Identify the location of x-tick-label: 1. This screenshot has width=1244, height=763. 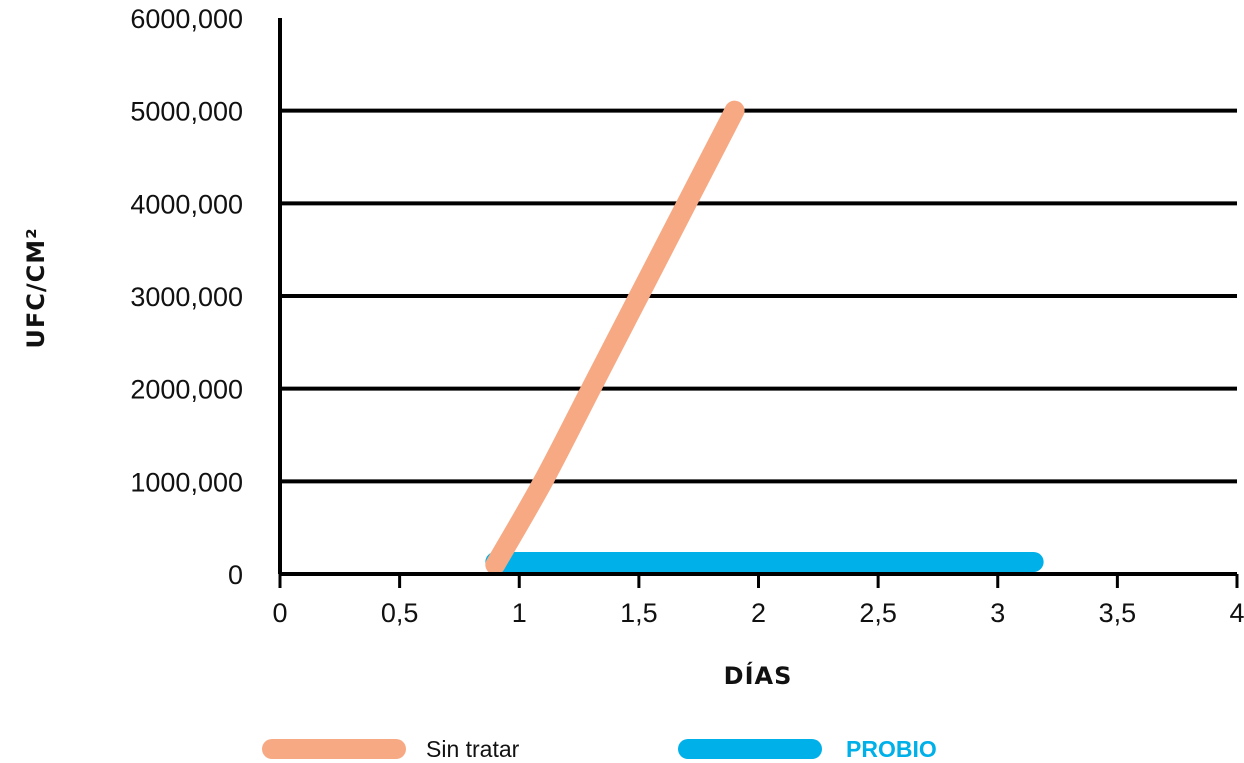
(519, 613).